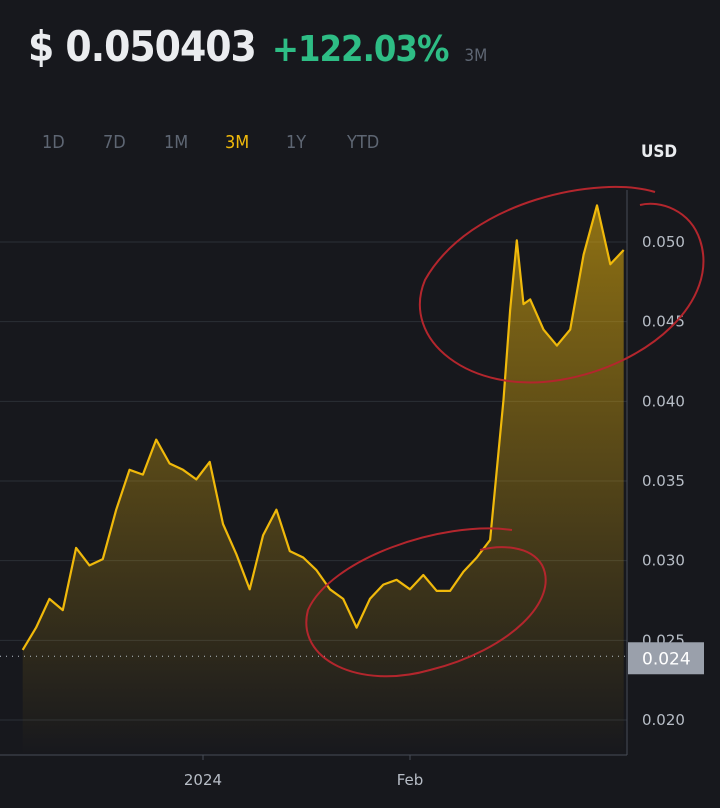  Describe the element at coordinates (114, 142) in the screenshot. I see `tab-7d: 7D` at that location.